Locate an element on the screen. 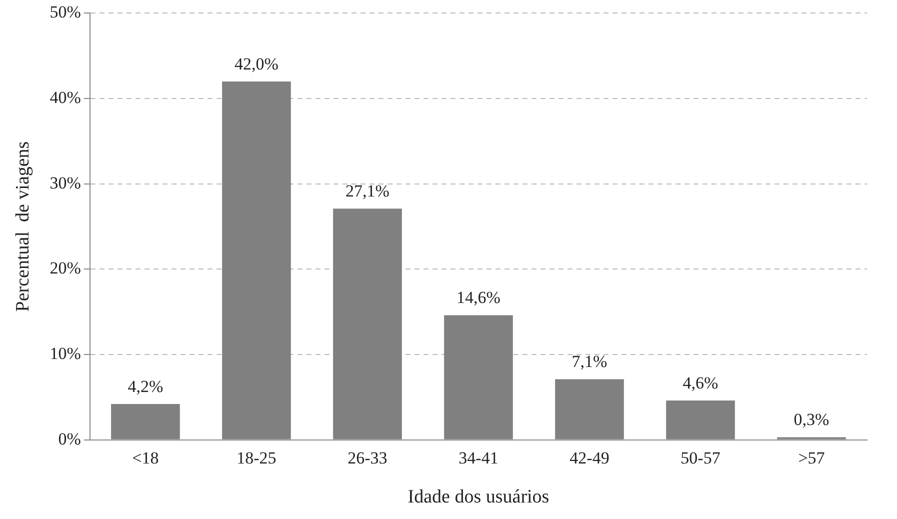 The height and width of the screenshot is (519, 897). x-tick-label: 18-25 is located at coordinates (256, 458).